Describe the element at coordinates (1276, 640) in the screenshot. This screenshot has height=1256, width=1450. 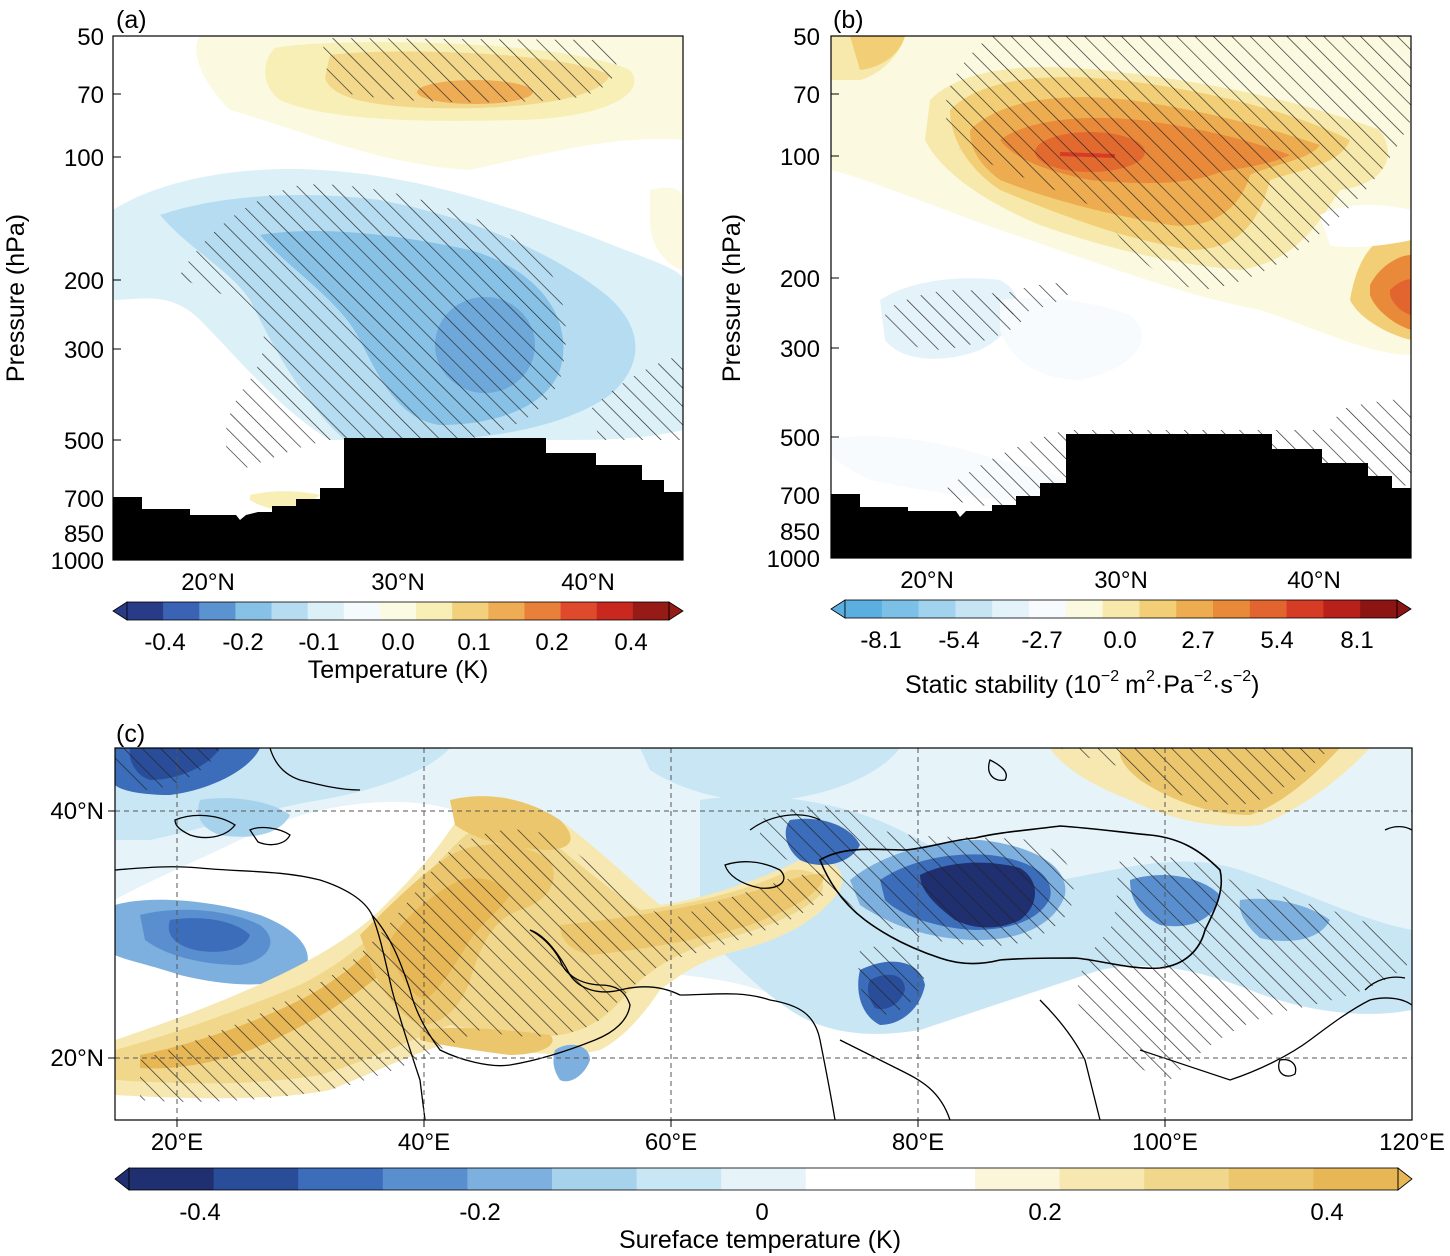
I see `colorbar-tick-label: 5.4` at that location.